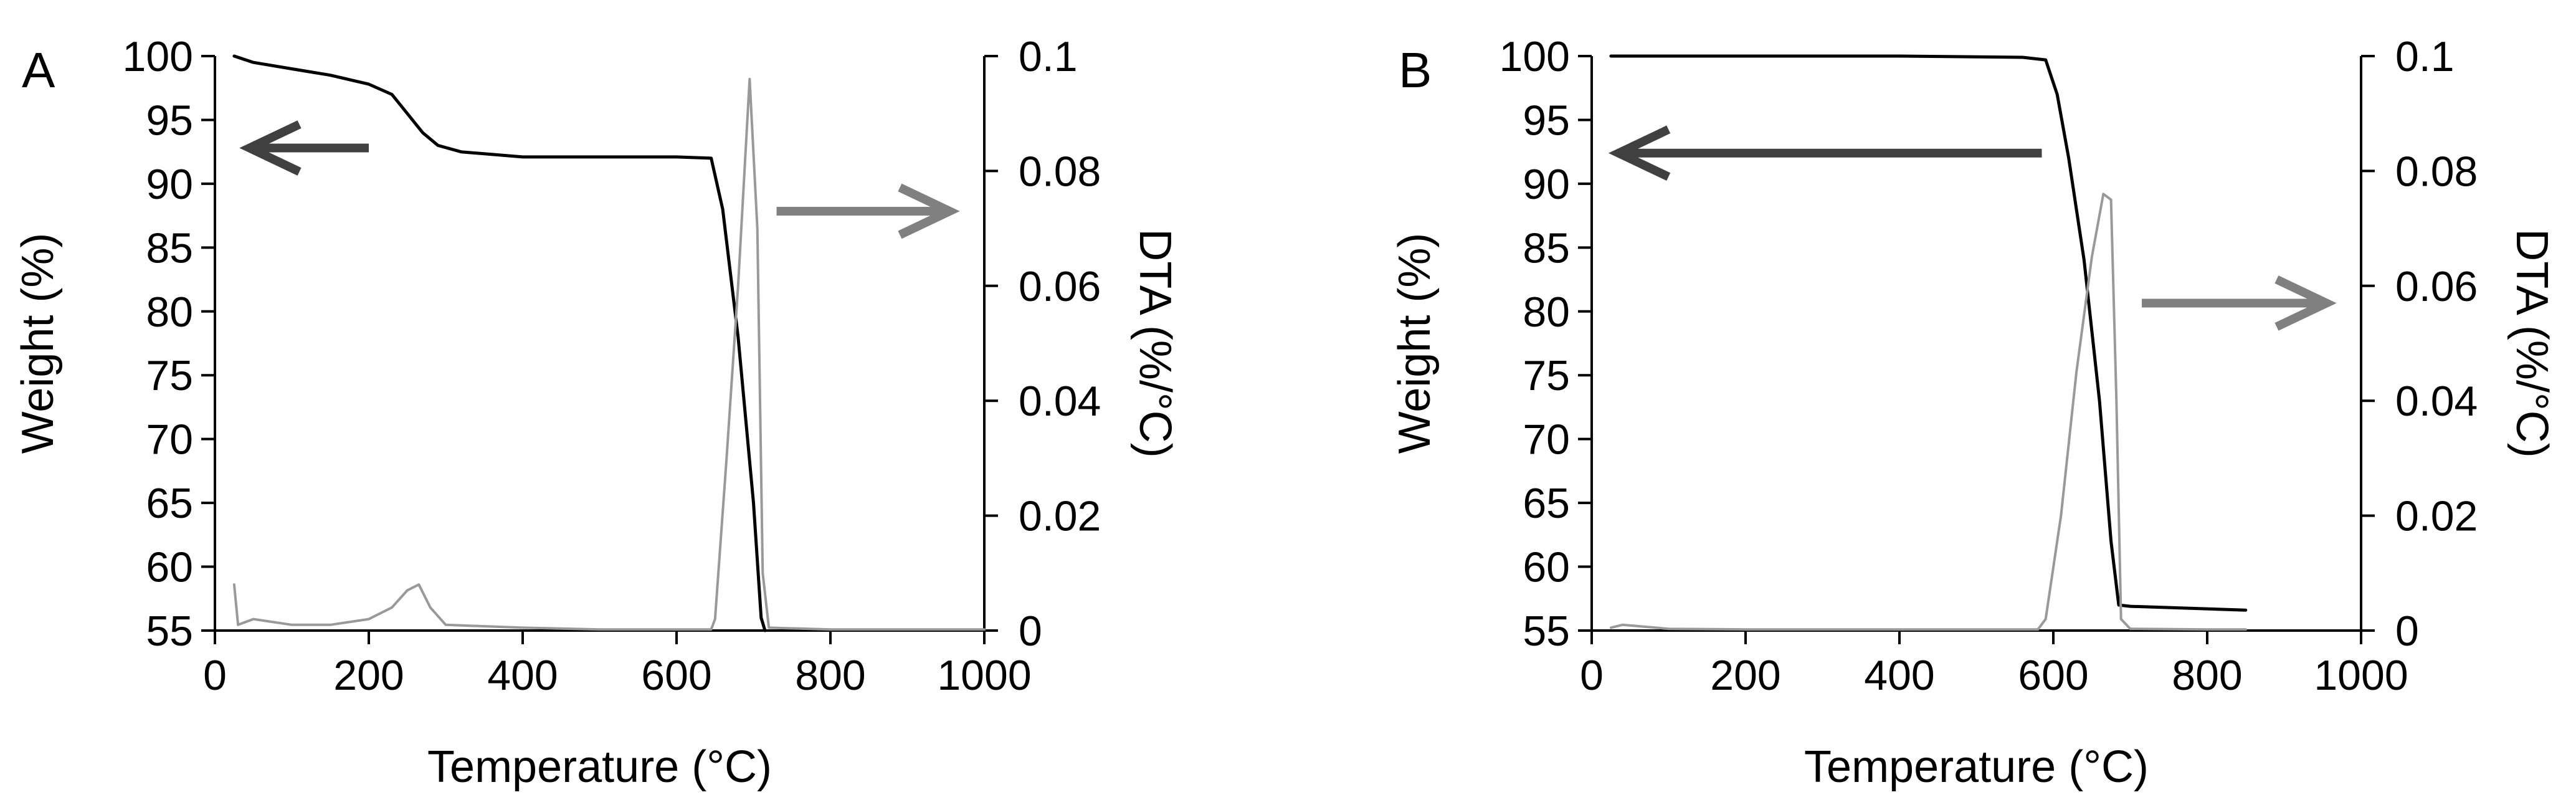 This screenshot has height=810, width=2576. I want to click on dta-line, so click(1928, 412).